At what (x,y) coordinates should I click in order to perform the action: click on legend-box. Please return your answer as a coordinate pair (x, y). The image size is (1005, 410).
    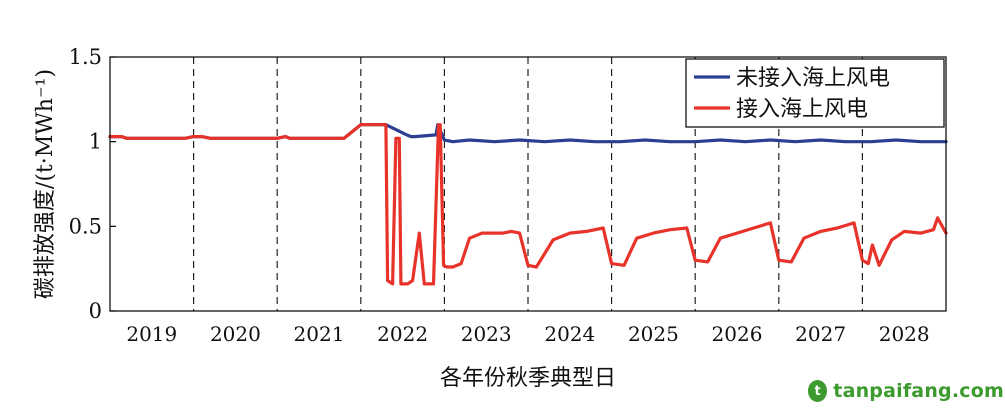
    Looking at the image, I should click on (815, 93).